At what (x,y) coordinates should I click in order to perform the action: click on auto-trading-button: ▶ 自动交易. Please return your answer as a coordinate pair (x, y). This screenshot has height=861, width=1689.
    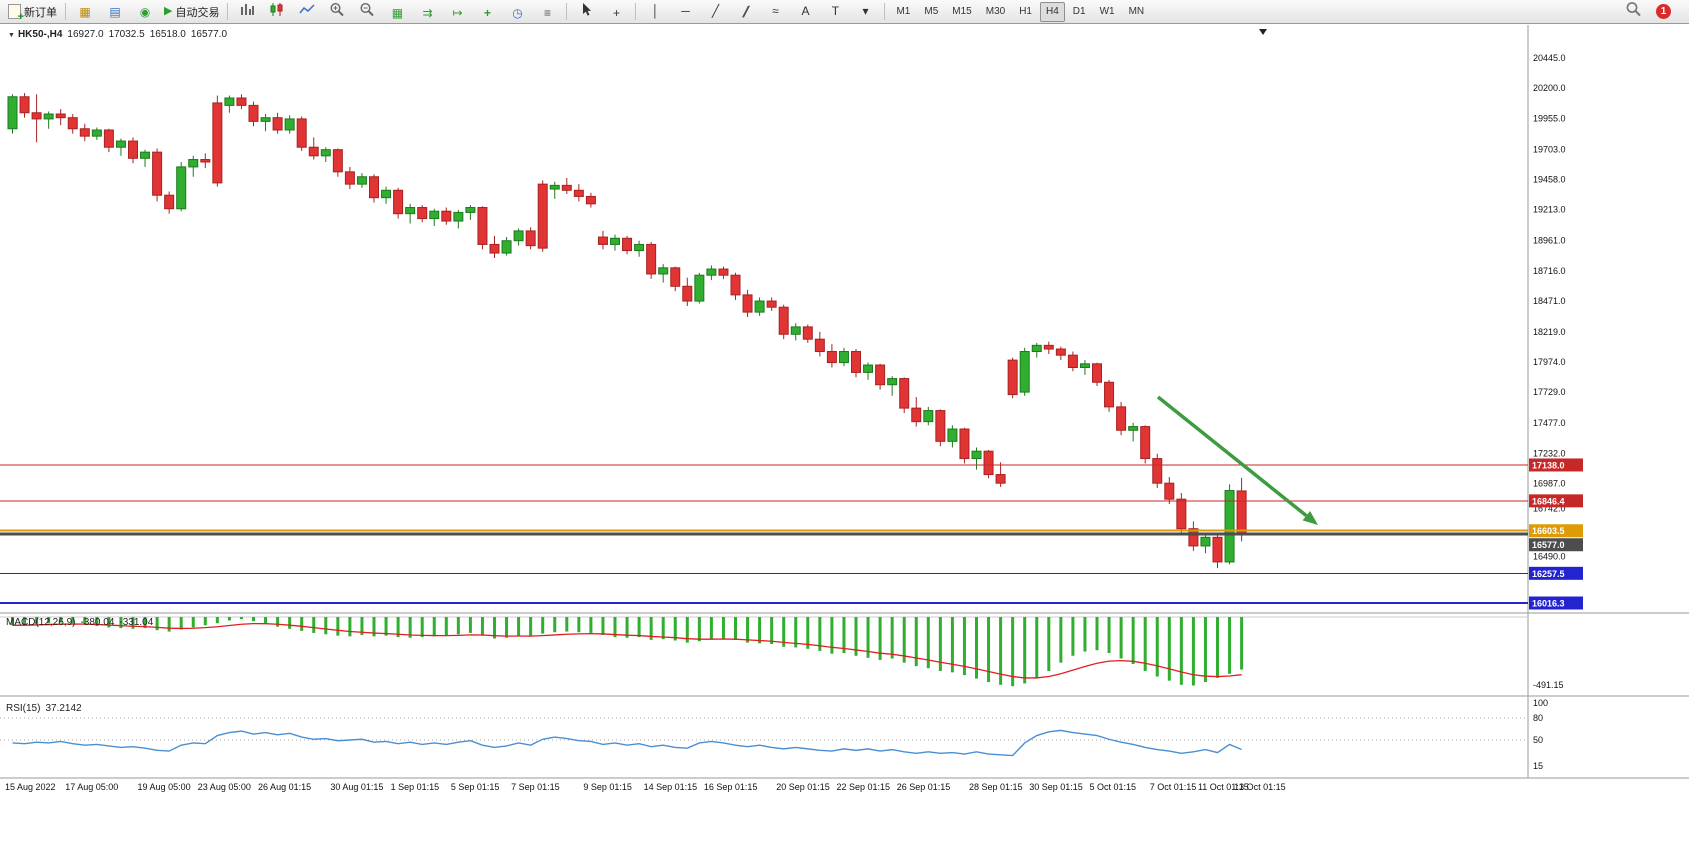
    Looking at the image, I should click on (191, 12).